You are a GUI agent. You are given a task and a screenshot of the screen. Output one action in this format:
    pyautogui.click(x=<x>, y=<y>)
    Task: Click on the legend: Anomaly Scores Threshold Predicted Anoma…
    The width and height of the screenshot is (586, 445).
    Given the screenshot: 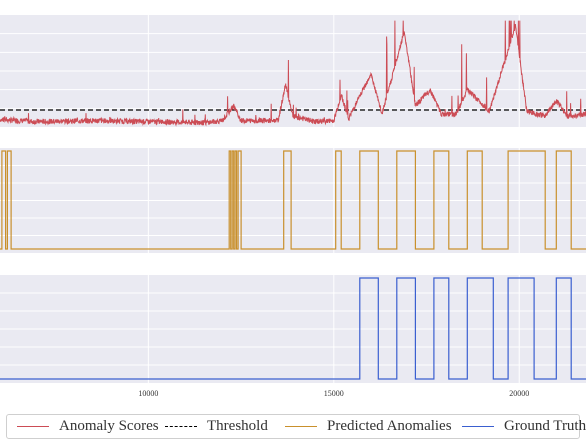 What is the action you would take?
    pyautogui.click(x=296, y=426)
    